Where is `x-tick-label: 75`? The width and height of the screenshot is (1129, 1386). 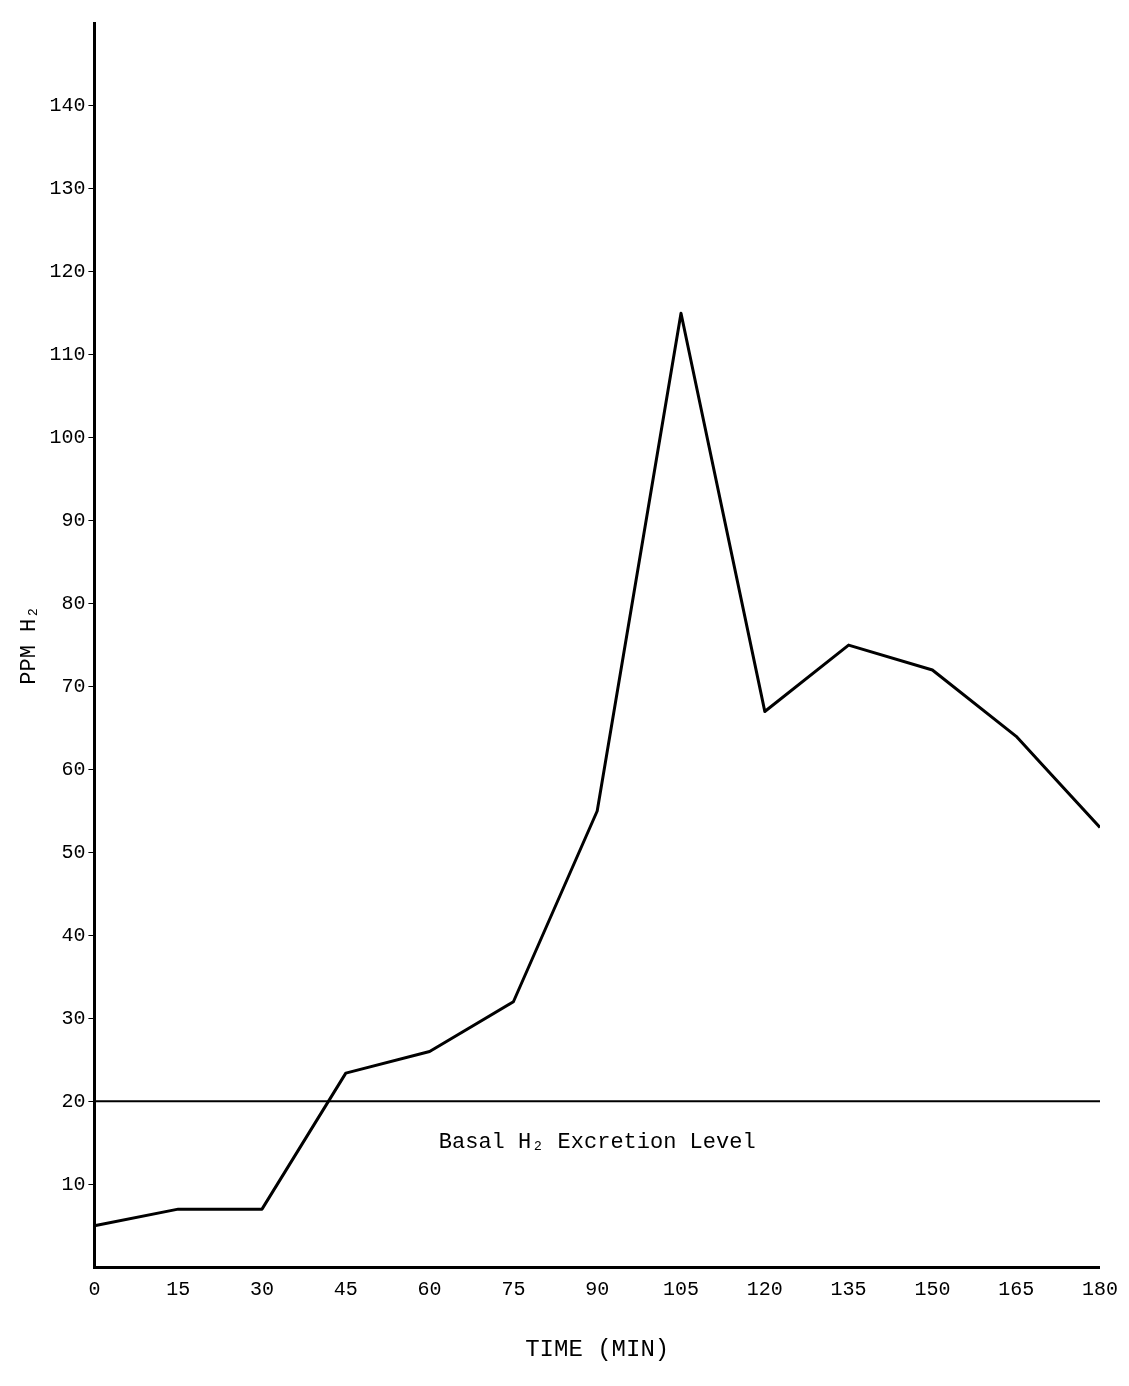
x-tick-label: 75 is located at coordinates (513, 1290).